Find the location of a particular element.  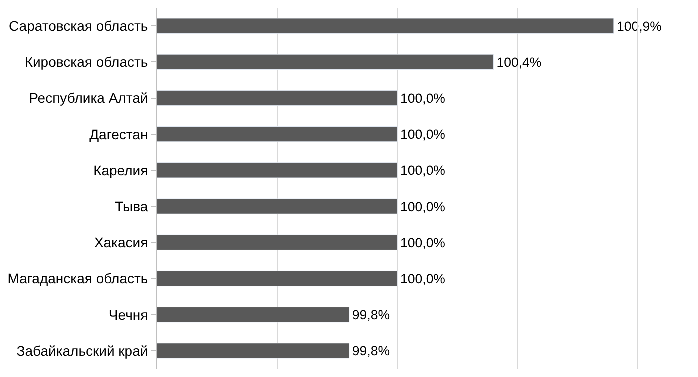

y-tick-label: Кировская область is located at coordinates (86, 62).